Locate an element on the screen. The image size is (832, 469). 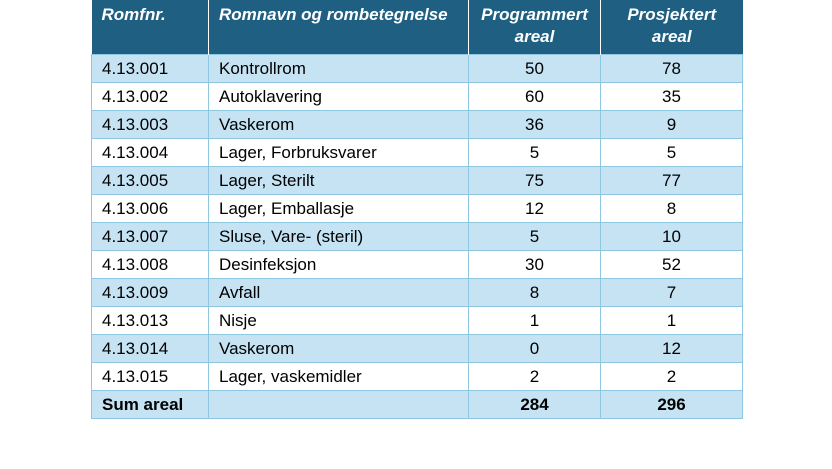
cell-prosjektert: 77 is located at coordinates (671, 180).